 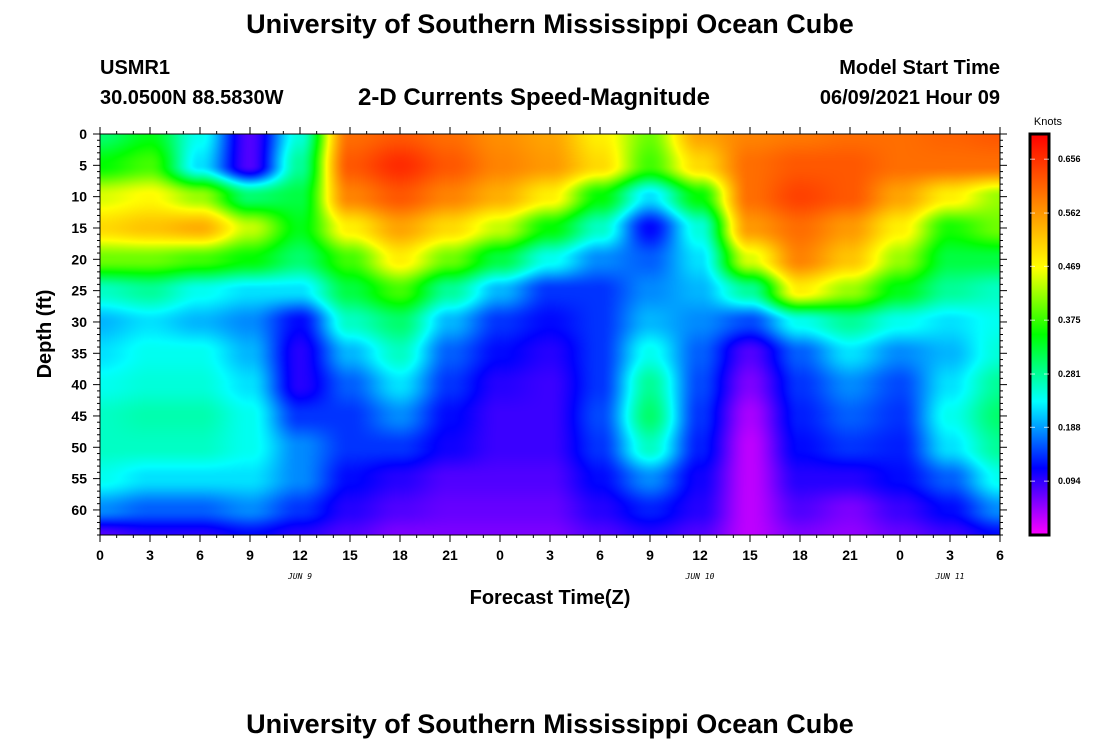 I want to click on date-label: JUN 9, so click(x=299, y=576).